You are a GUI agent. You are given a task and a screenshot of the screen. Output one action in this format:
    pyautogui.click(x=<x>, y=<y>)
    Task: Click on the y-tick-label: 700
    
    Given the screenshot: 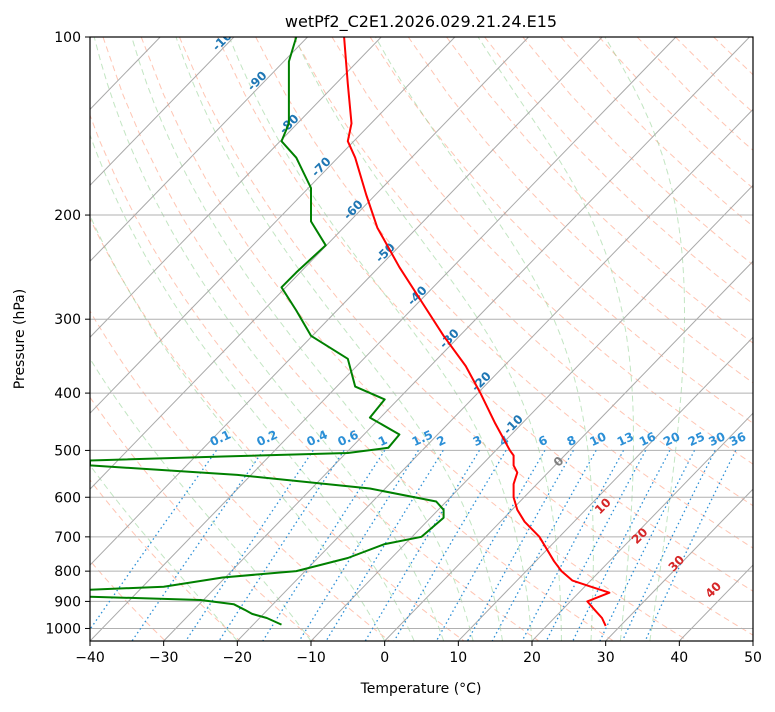 What is the action you would take?
    pyautogui.click(x=67, y=538)
    